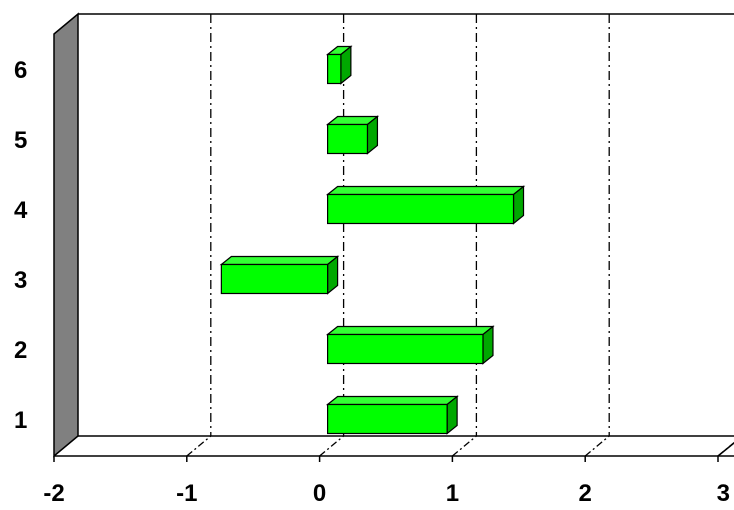  Describe the element at coordinates (53, 492) in the screenshot. I see `x-tick-label: -2` at that location.